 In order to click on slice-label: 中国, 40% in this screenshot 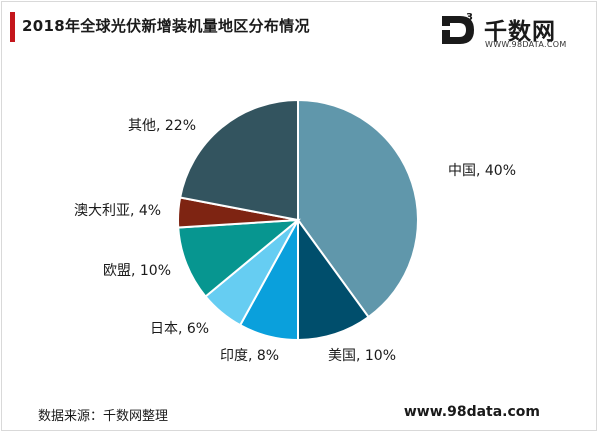, I will do `click(482, 171)`.